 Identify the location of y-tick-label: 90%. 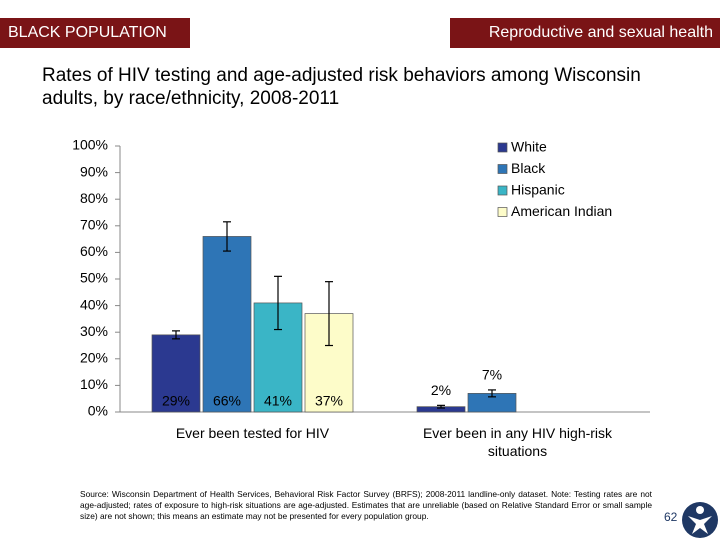
(94, 171).